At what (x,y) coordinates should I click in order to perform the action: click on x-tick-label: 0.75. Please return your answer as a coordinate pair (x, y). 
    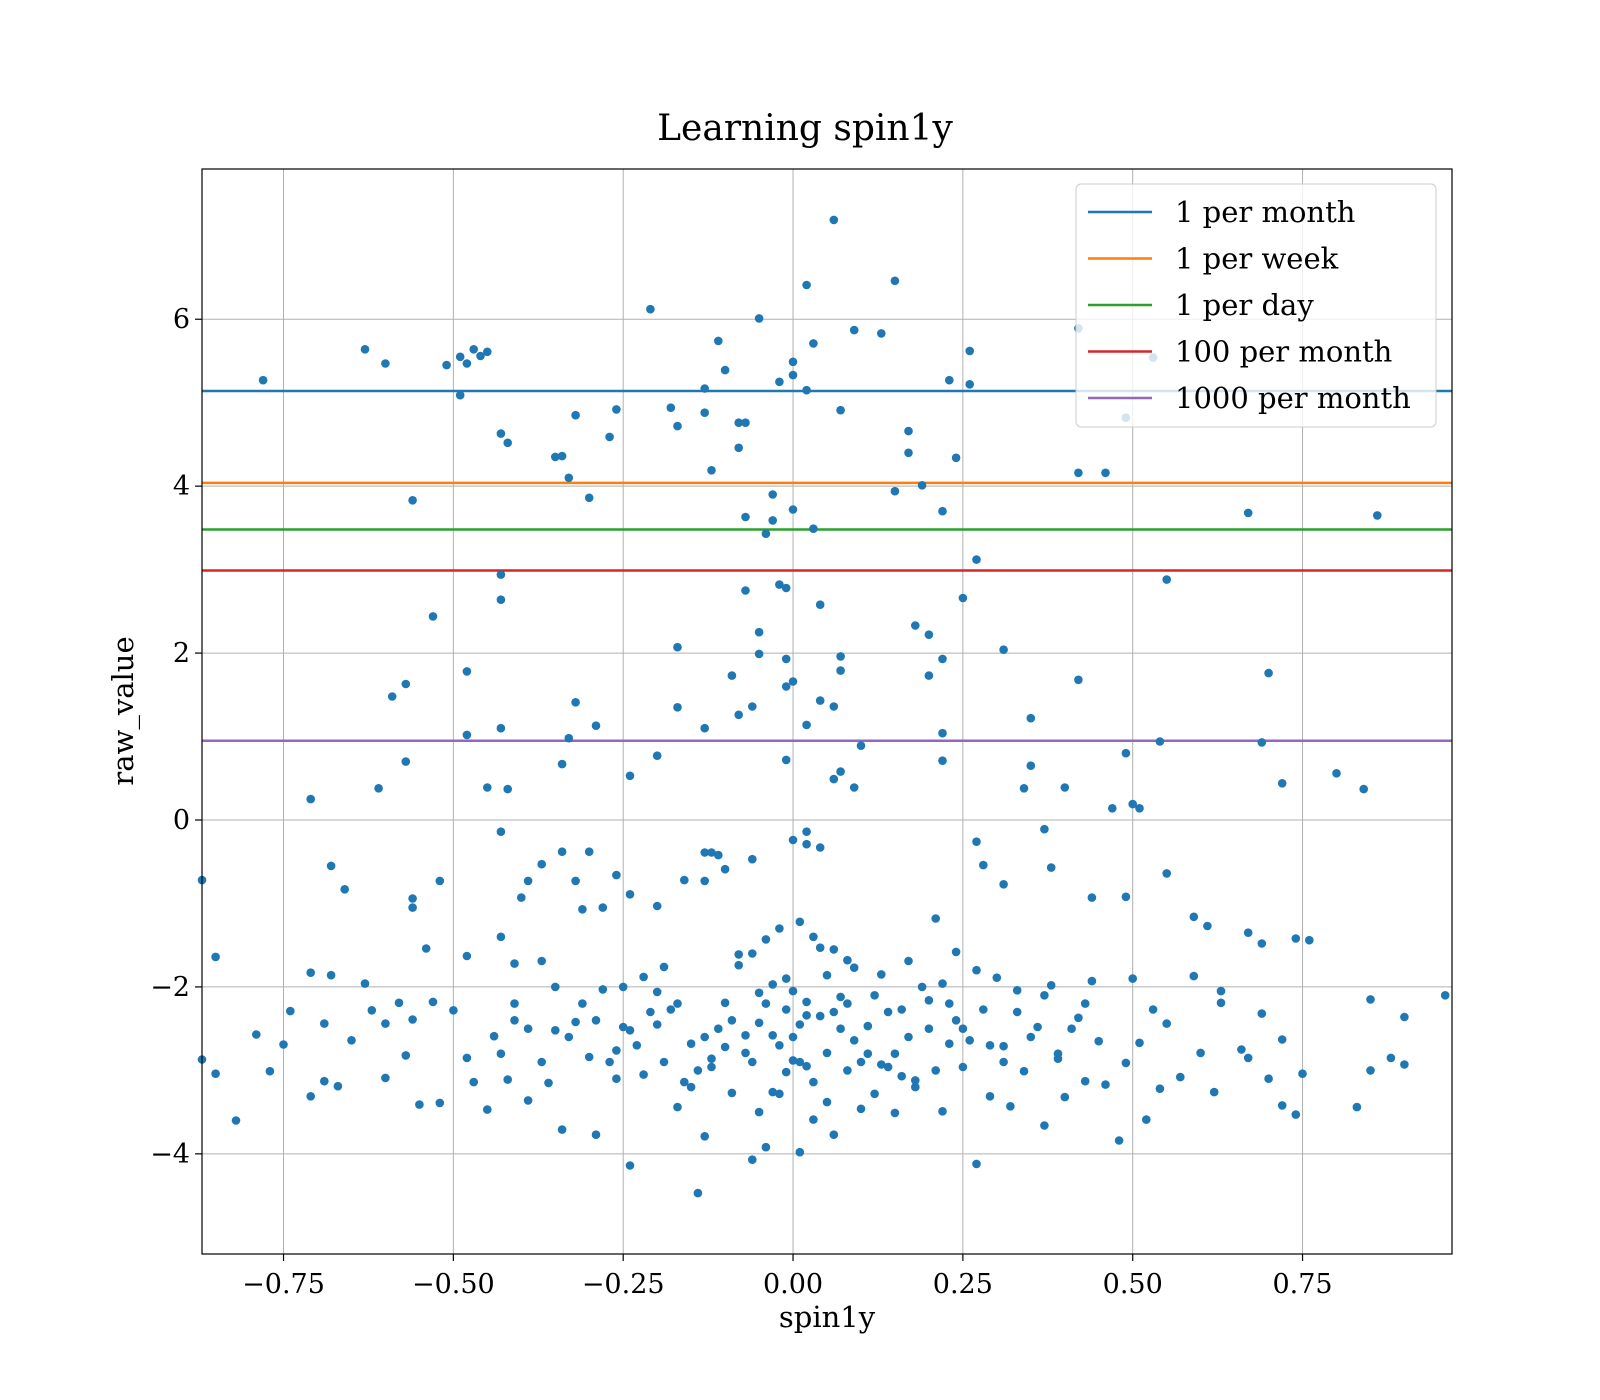
    Looking at the image, I should click on (1302, 1284).